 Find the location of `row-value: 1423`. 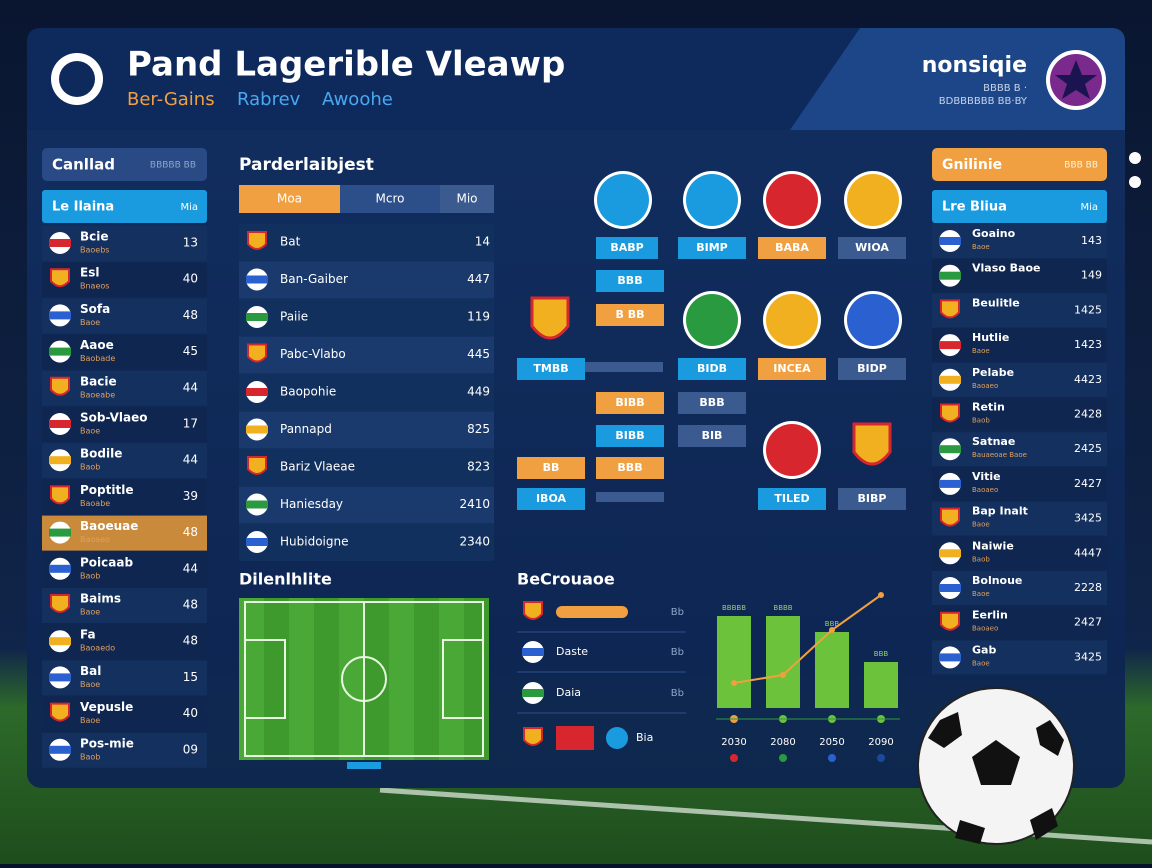

row-value: 1423 is located at coordinates (1088, 344).